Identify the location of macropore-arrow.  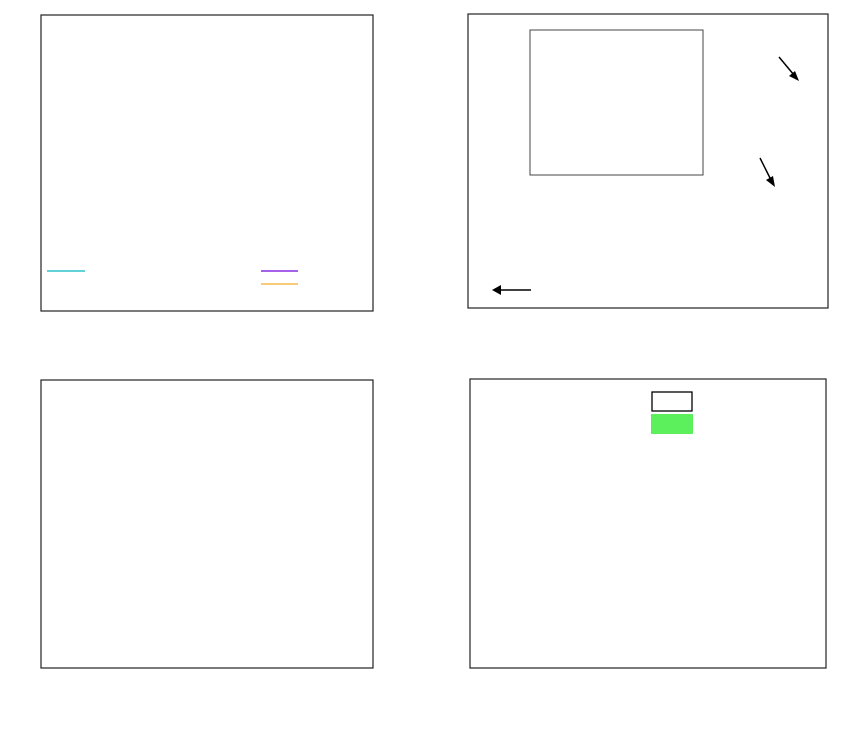
(786, 66).